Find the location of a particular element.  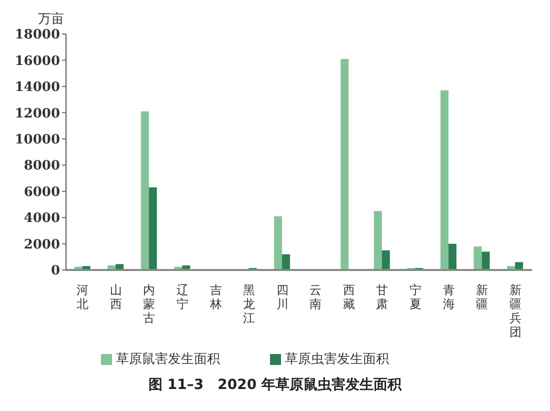

y-tick-label: 14000 is located at coordinates (37, 88).